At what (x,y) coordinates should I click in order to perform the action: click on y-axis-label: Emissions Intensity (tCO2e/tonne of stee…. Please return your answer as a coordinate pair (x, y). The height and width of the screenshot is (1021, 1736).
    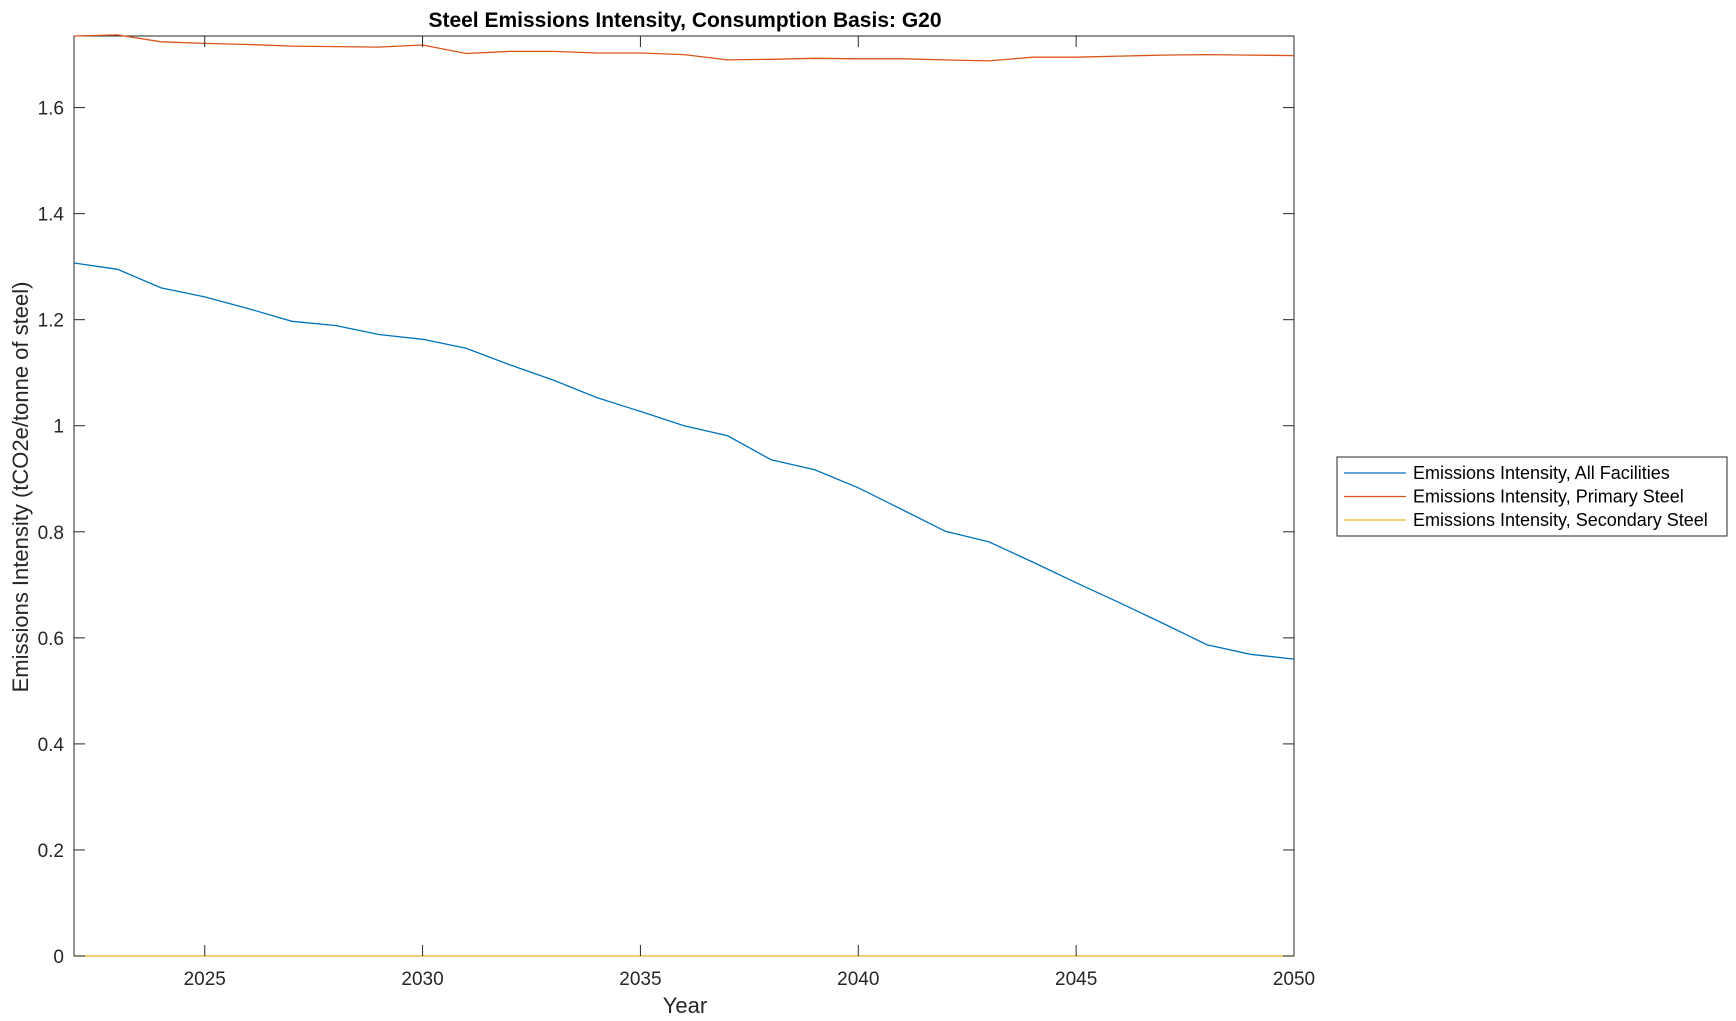
    Looking at the image, I should click on (20, 487).